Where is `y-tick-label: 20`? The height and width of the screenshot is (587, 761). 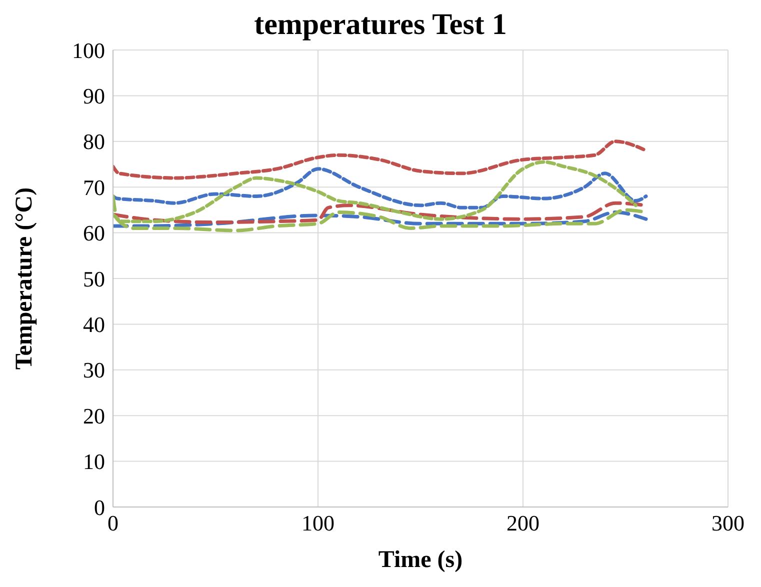
y-tick-label: 20 is located at coordinates (94, 415).